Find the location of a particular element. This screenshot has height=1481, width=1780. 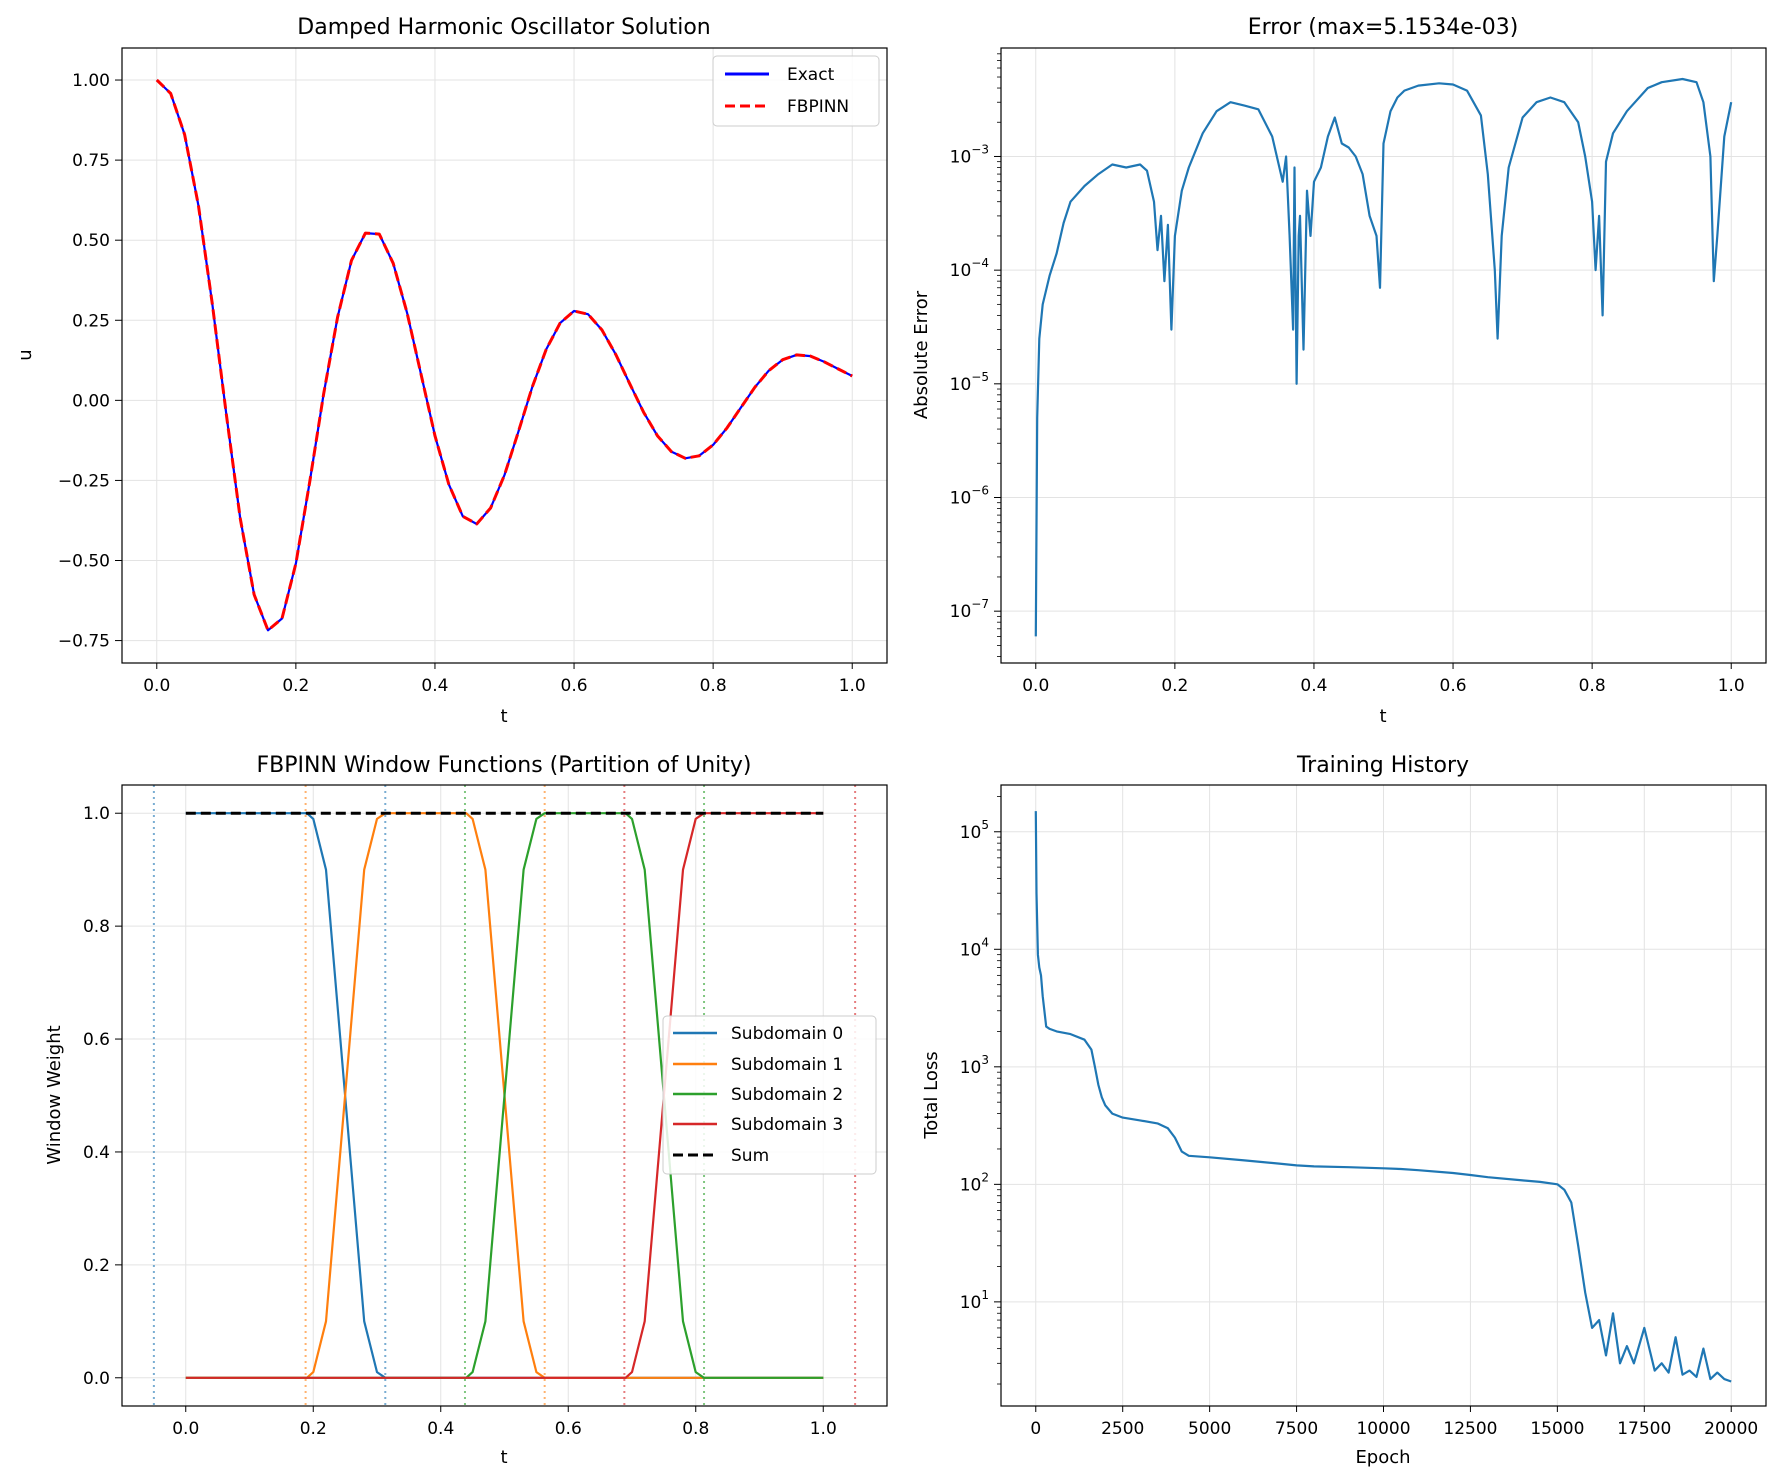

x-tick-label: 12500 is located at coordinates (1470, 1429).